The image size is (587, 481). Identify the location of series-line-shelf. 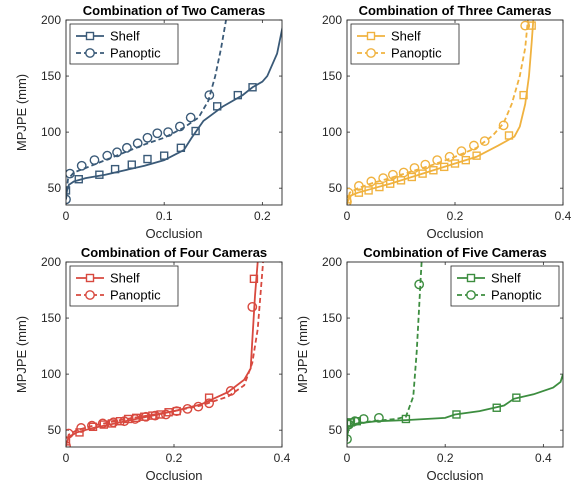
(441, 112).